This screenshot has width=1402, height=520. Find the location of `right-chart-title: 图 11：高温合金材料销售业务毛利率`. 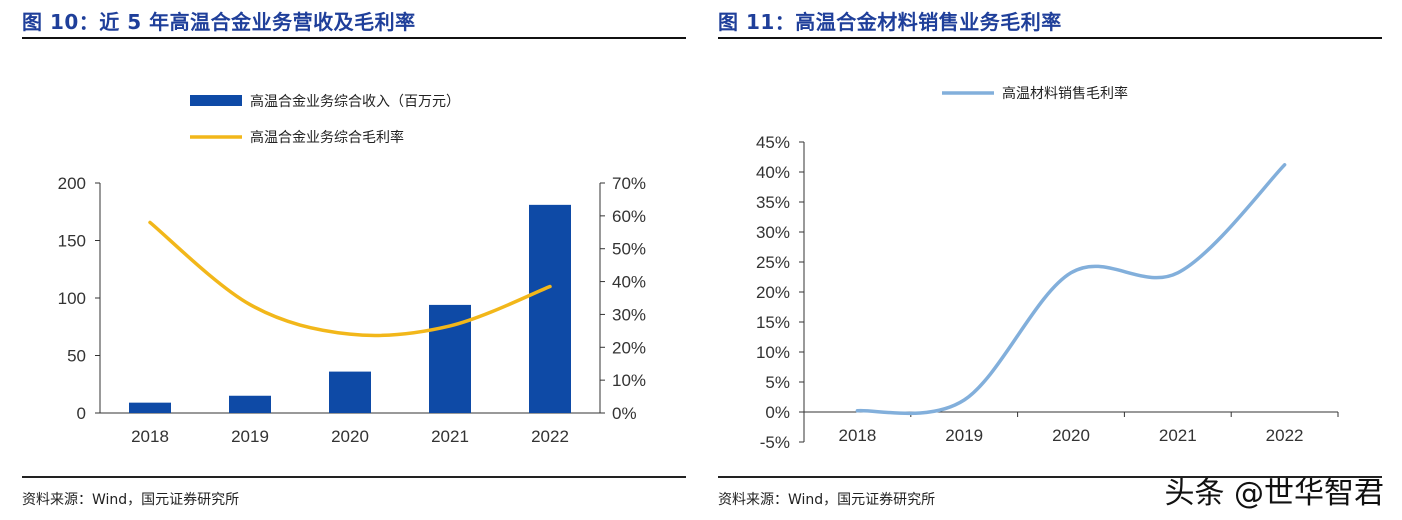

right-chart-title: 图 11：高温合金材料销售业务毛利率 is located at coordinates (890, 22).